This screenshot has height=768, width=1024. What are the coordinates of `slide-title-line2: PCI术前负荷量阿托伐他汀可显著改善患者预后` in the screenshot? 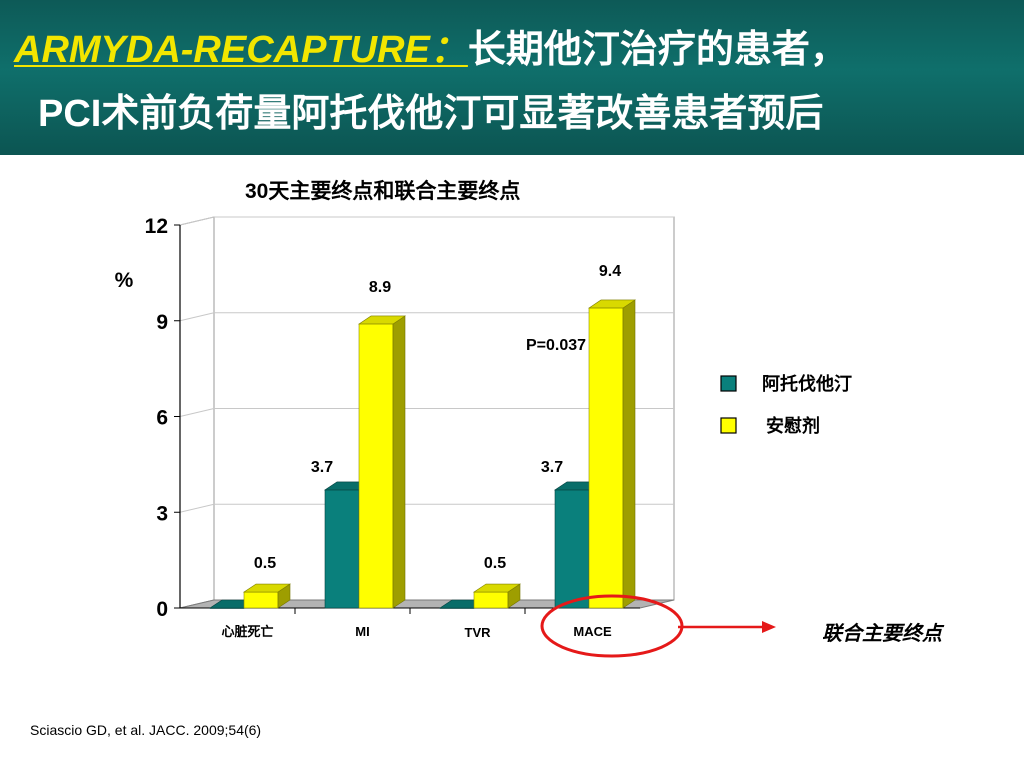 It's located at (431, 114).